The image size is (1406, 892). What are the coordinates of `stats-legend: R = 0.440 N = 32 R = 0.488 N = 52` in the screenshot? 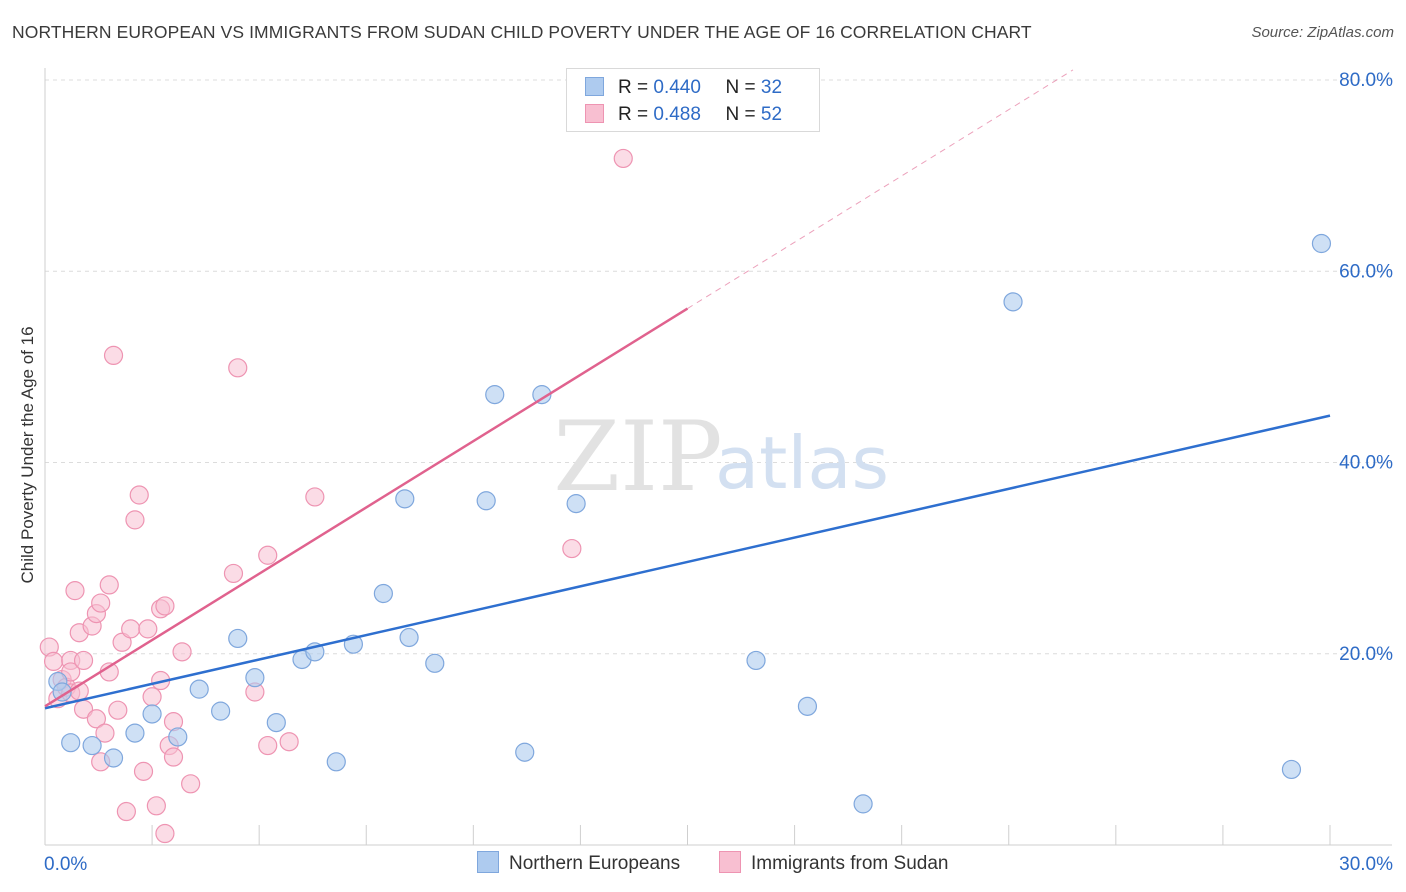 It's located at (693, 100).